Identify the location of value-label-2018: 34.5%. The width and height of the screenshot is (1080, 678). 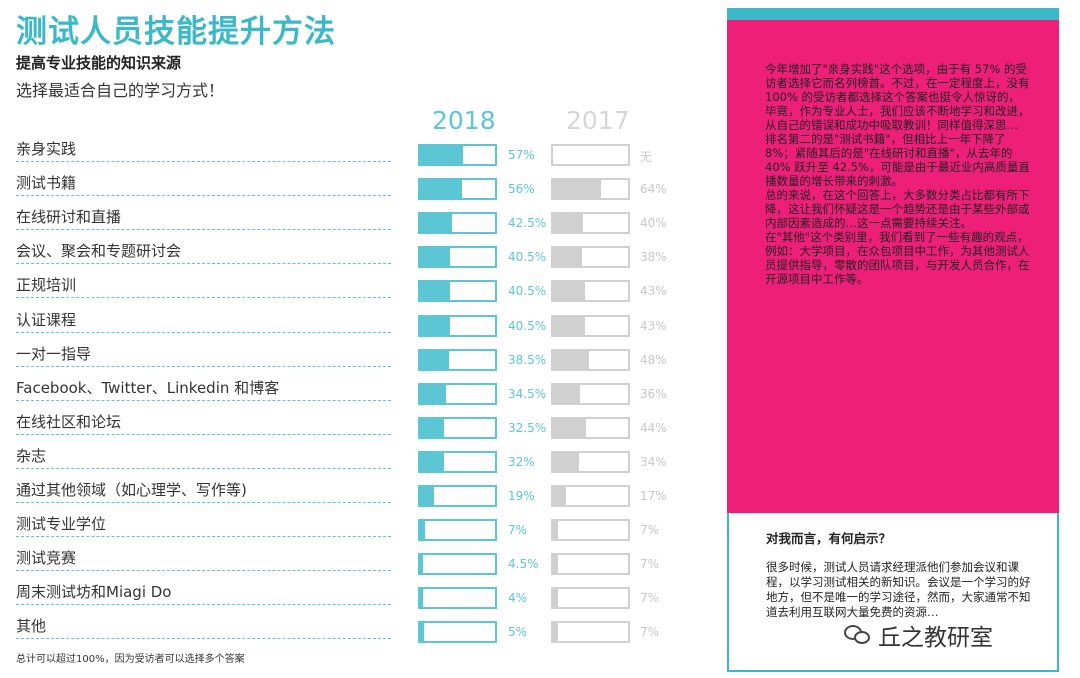
(527, 393).